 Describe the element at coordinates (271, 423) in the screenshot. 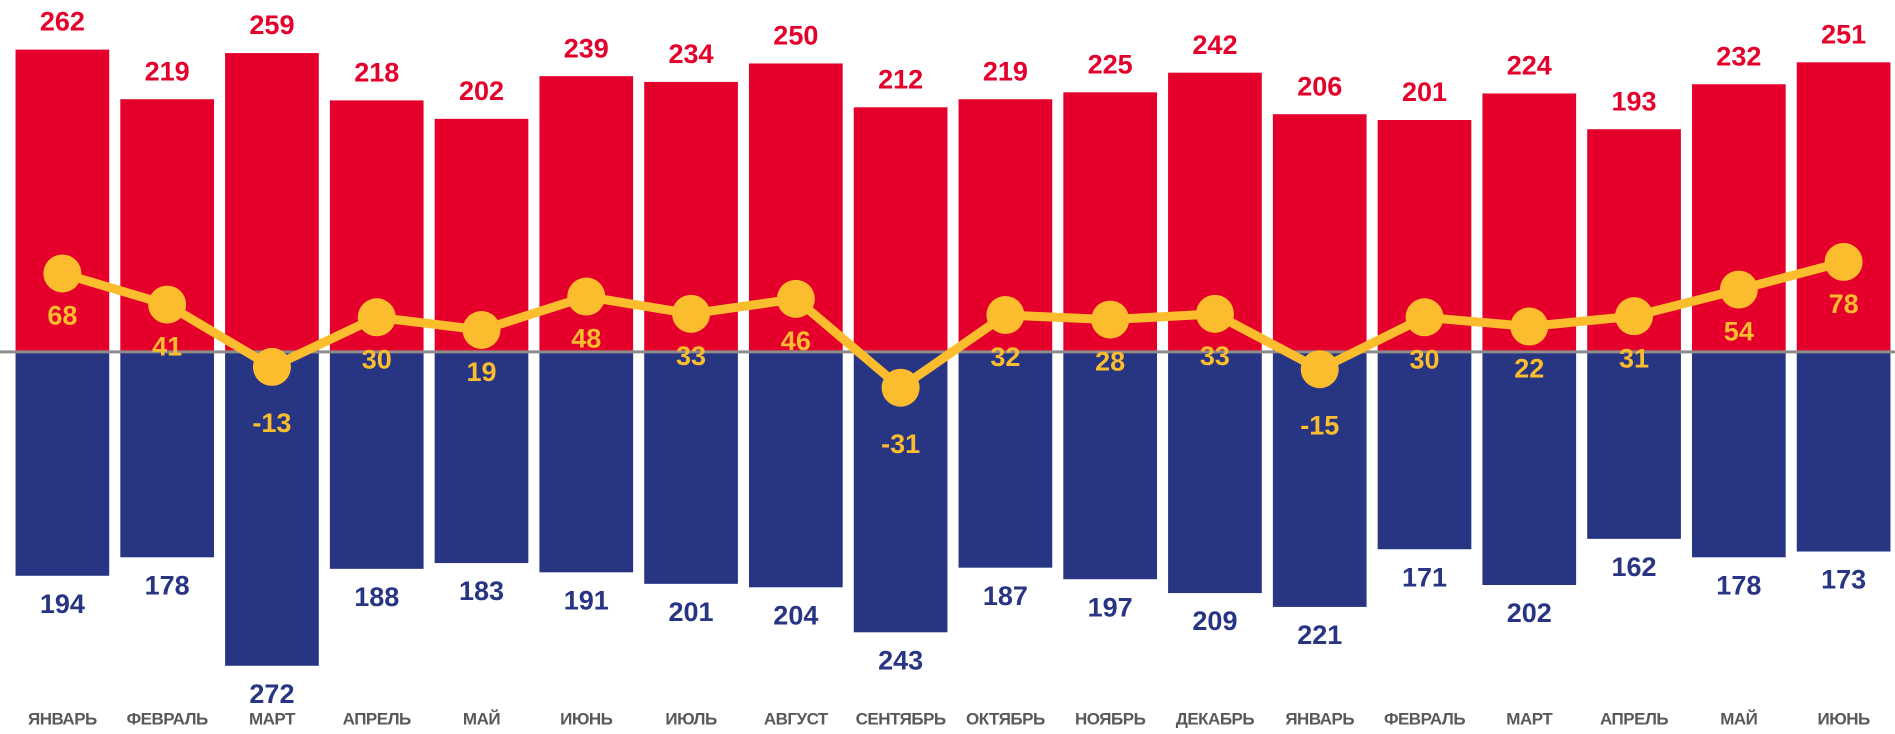

I see `data-label: -13` at that location.